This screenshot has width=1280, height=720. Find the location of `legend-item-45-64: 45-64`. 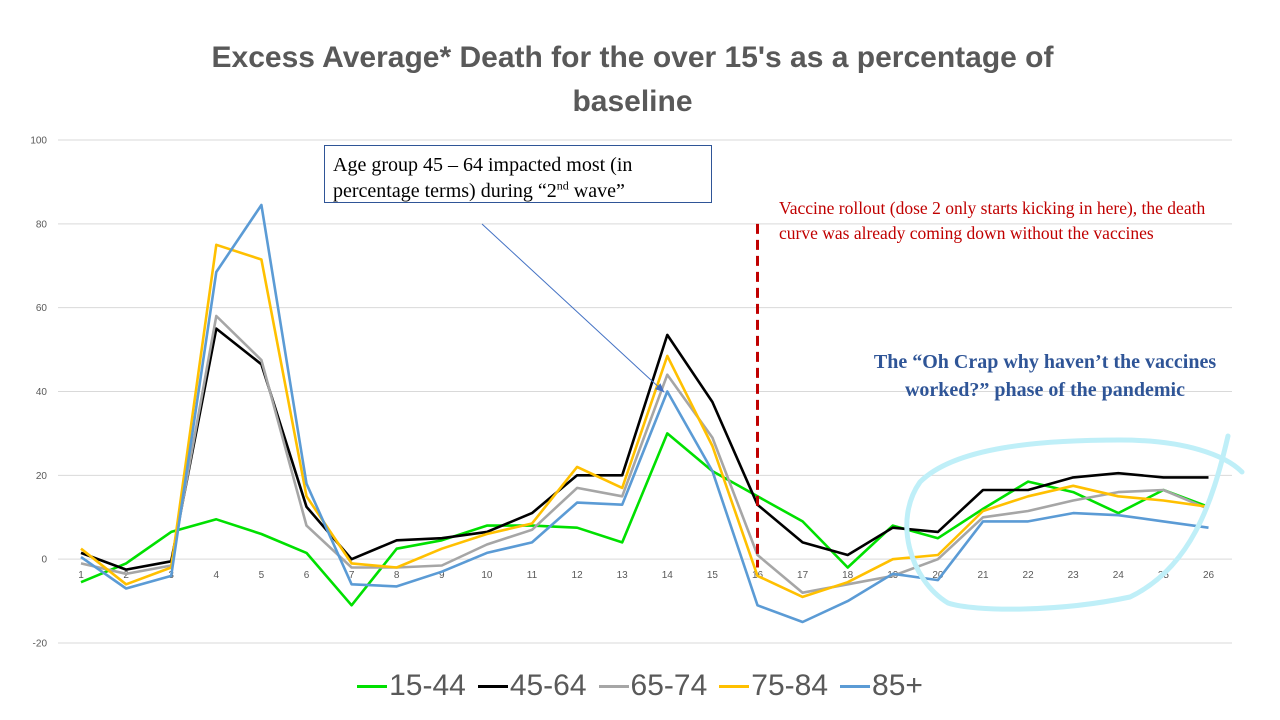

legend-item-45-64: 45-64 is located at coordinates (532, 686).